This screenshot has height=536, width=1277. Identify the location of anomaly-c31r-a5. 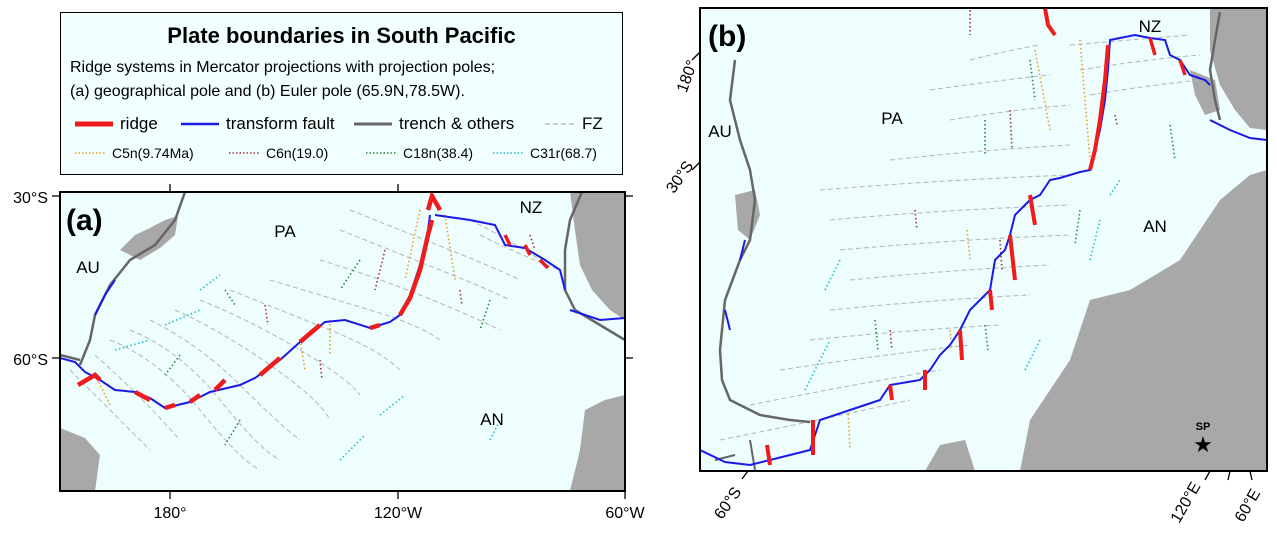
(392, 405).